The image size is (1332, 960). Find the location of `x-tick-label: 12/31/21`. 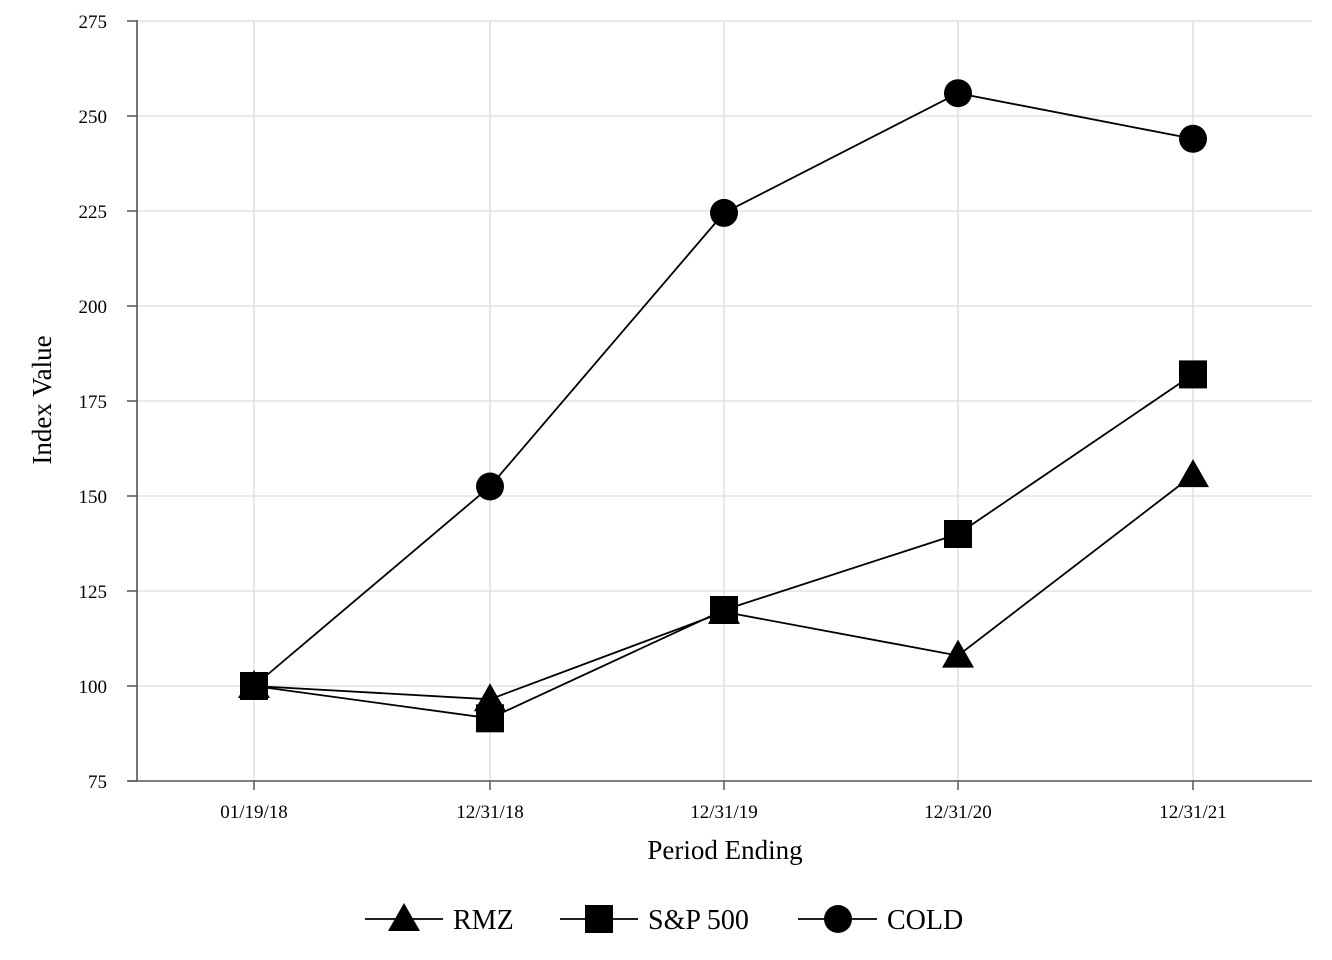

x-tick-label: 12/31/21 is located at coordinates (1193, 812).